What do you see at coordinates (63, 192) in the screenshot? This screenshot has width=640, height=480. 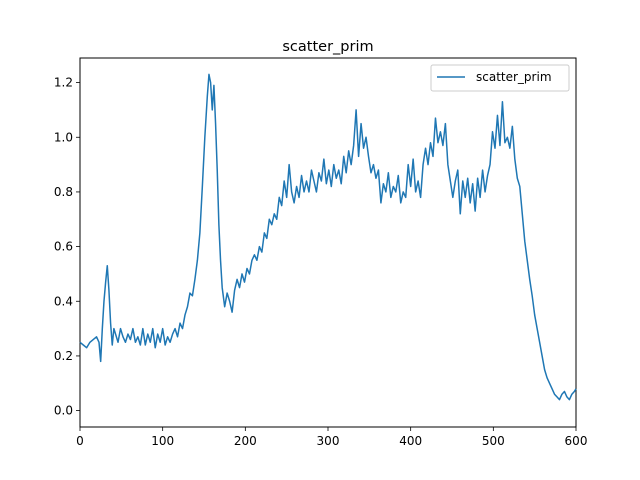 I see `y-tick-label: 0.8` at bounding box center [63, 192].